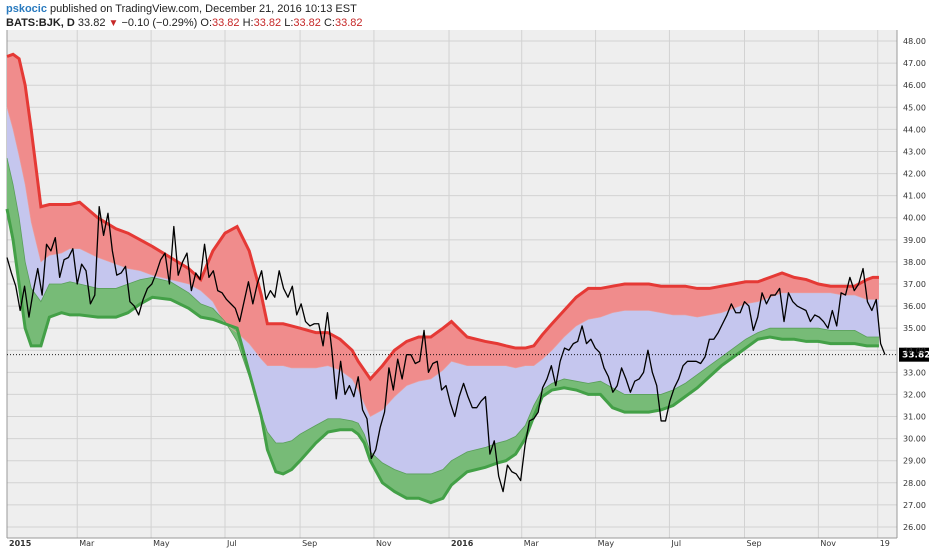 The height and width of the screenshot is (550, 932). Describe the element at coordinates (914, 328) in the screenshot. I see `y-tick-label: 35.00` at that location.